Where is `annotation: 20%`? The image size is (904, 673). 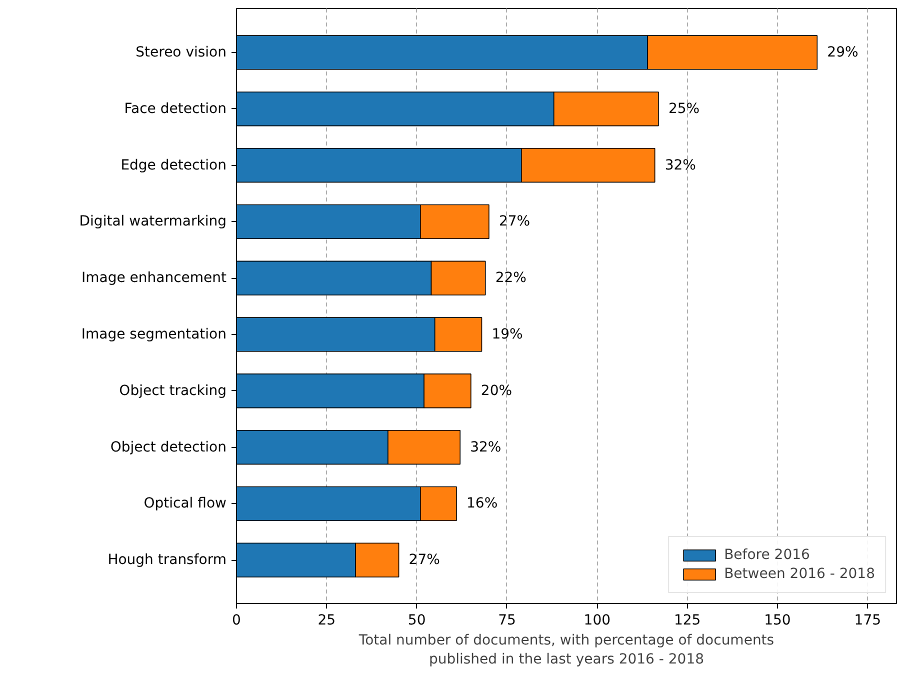
annotation: 20% is located at coordinates (496, 390).